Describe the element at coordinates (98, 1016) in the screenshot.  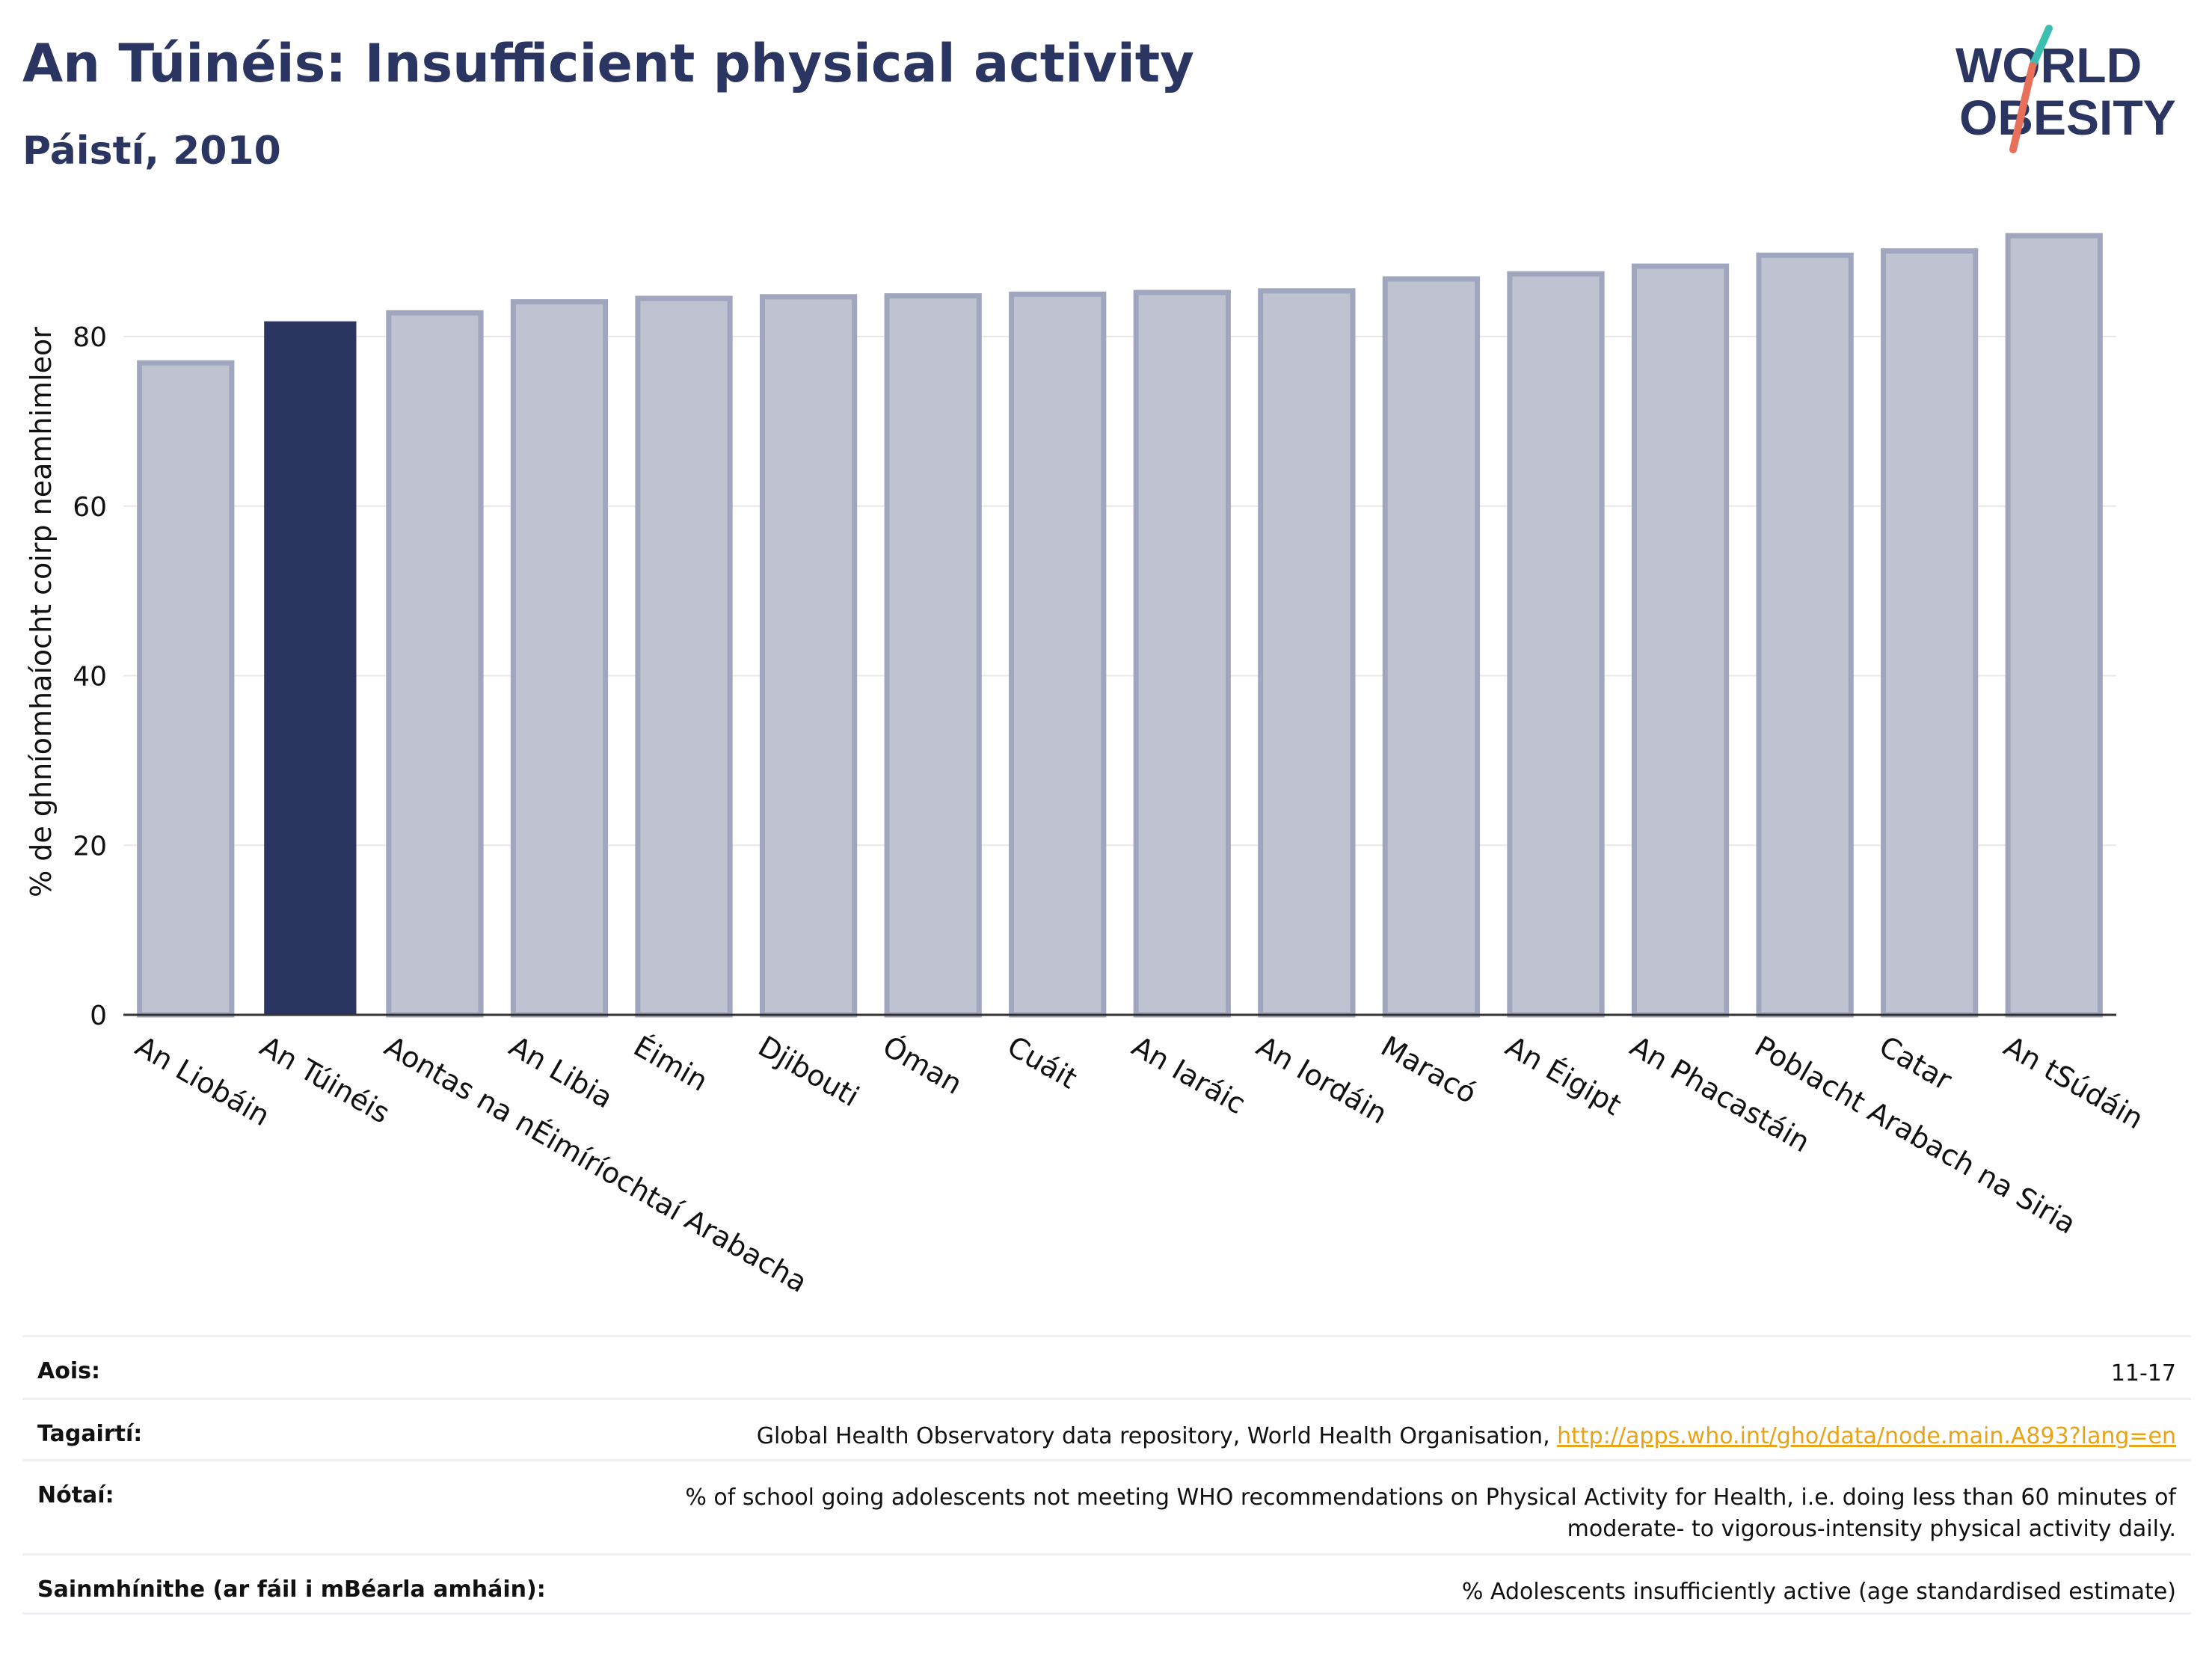
I see `y-tick-label: 0` at that location.